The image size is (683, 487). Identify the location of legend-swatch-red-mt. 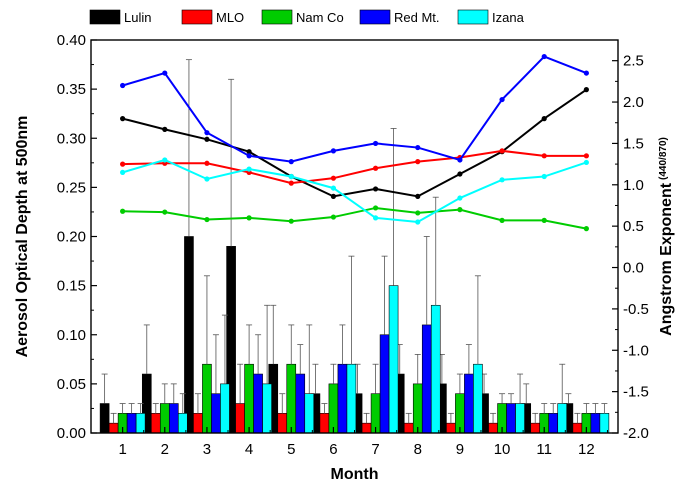
(375, 17).